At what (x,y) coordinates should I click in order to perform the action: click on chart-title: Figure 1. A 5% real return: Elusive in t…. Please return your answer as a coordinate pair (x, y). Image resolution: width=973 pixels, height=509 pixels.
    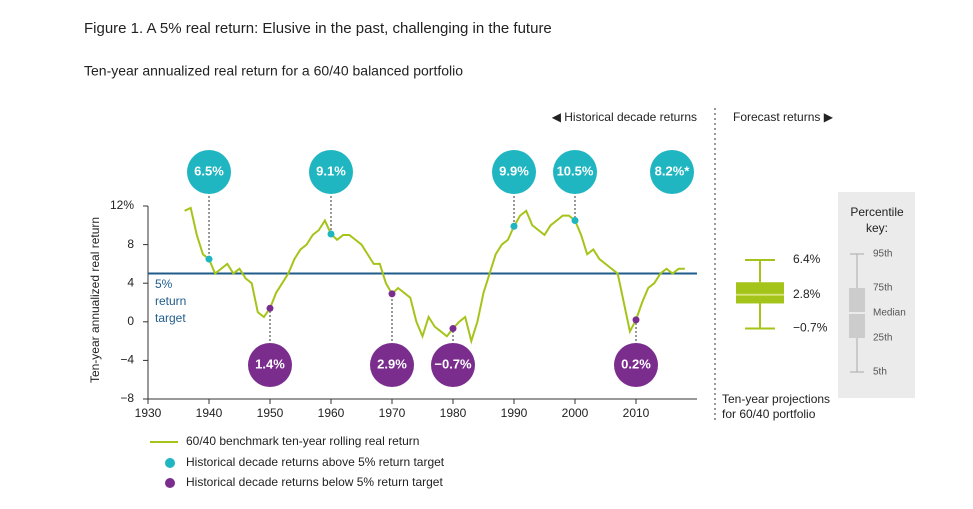
    Looking at the image, I should click on (318, 28).